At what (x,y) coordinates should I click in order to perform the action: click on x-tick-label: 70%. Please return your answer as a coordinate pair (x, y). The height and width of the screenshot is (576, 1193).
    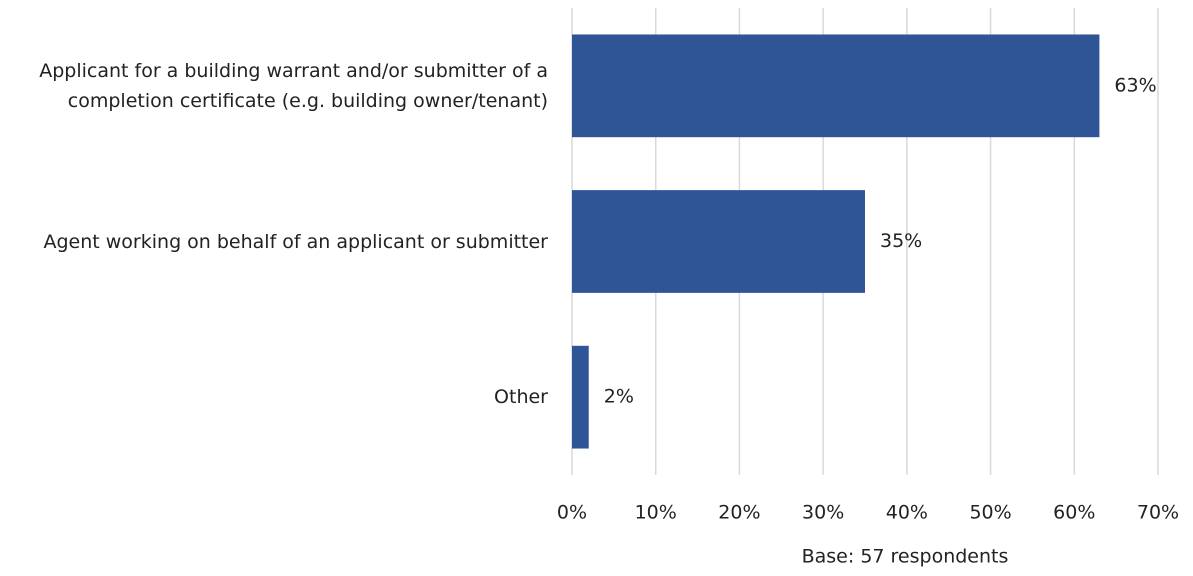
    Looking at the image, I should click on (1158, 513).